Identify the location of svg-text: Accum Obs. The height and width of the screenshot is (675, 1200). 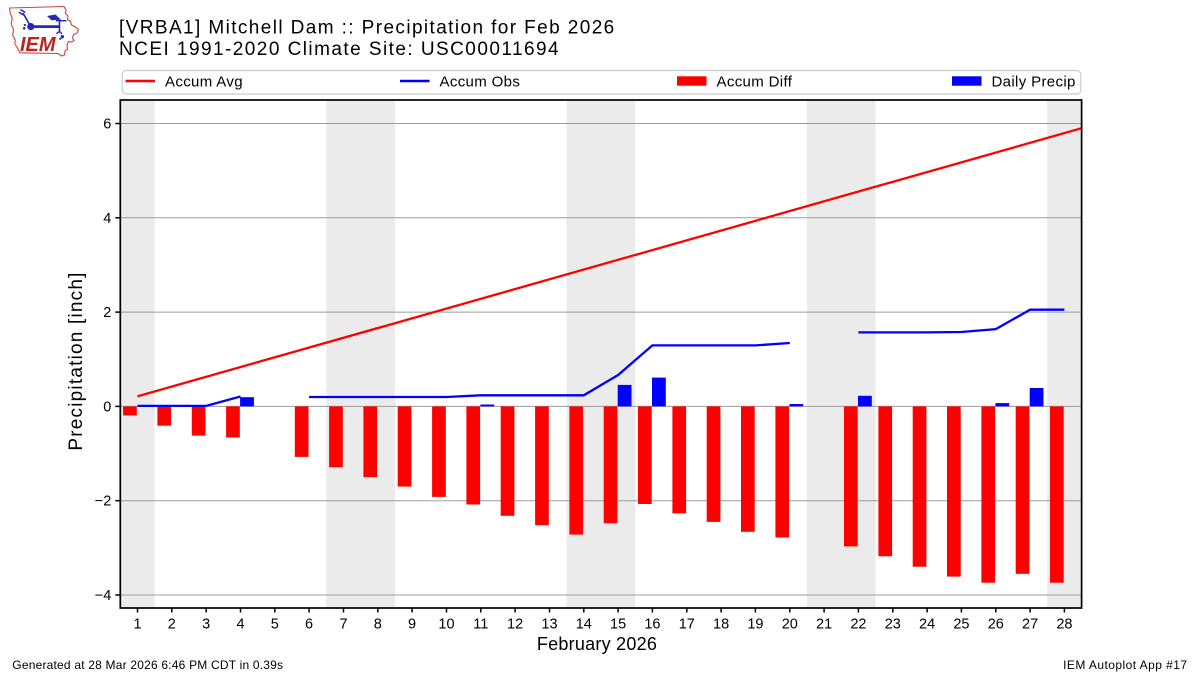
(480, 81).